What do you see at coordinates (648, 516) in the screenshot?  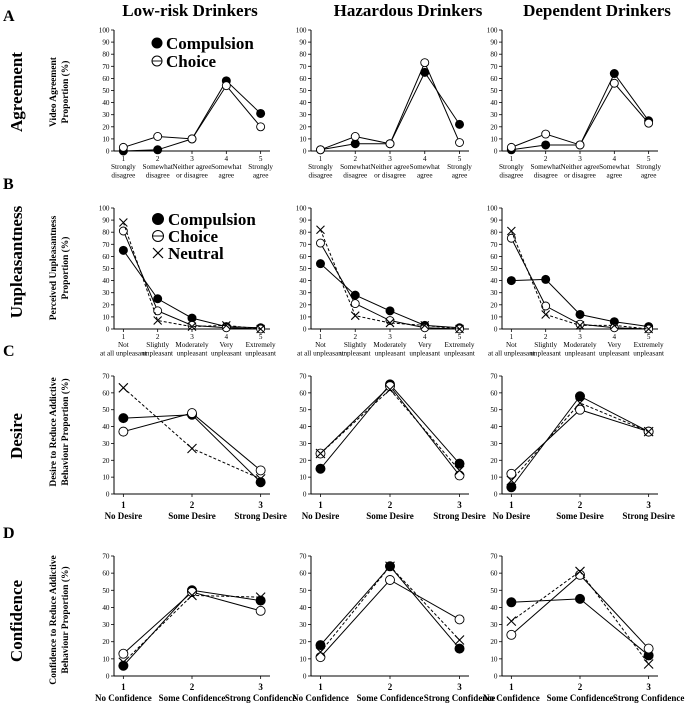 I see `x-category-label: Strong Desire` at bounding box center [648, 516].